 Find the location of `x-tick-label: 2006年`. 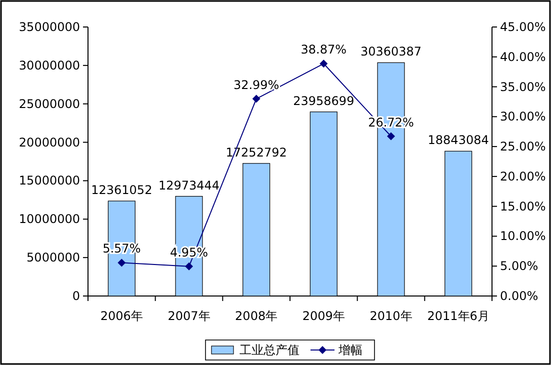

x-tick-label: 2006年 is located at coordinates (121, 316).